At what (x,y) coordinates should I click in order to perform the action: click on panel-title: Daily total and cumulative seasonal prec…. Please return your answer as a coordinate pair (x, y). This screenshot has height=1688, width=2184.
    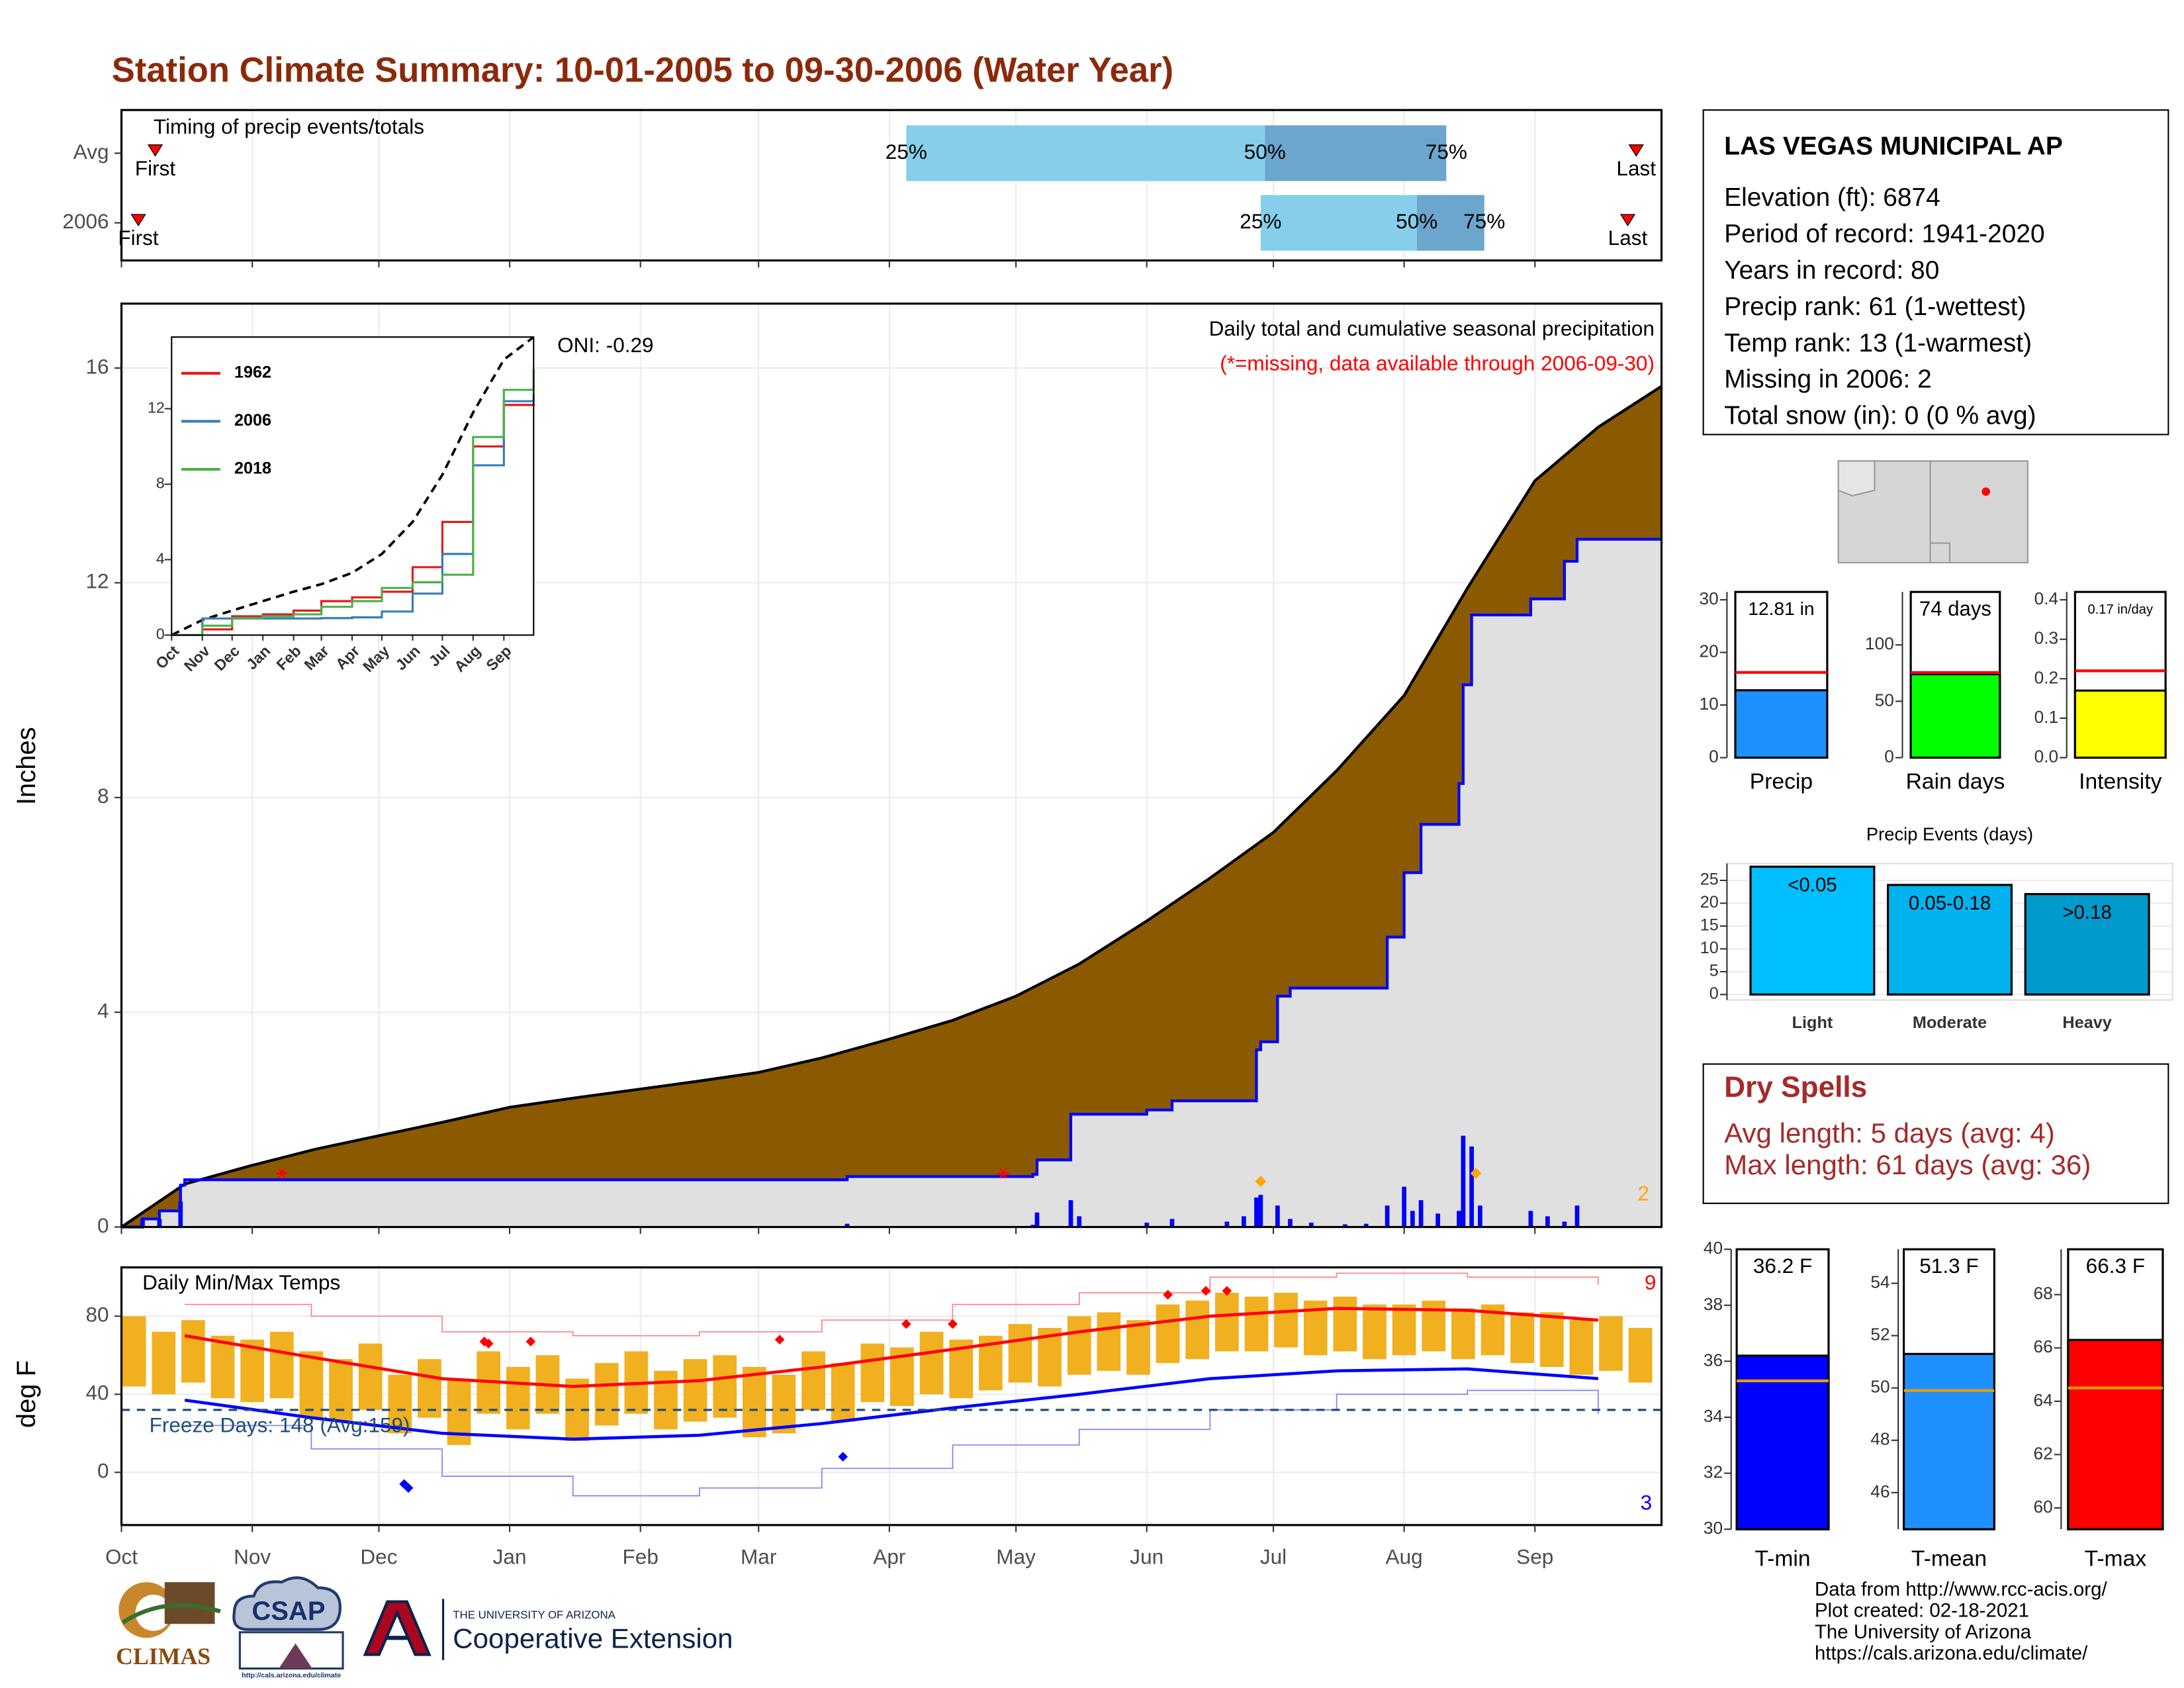
    Looking at the image, I should click on (1432, 328).